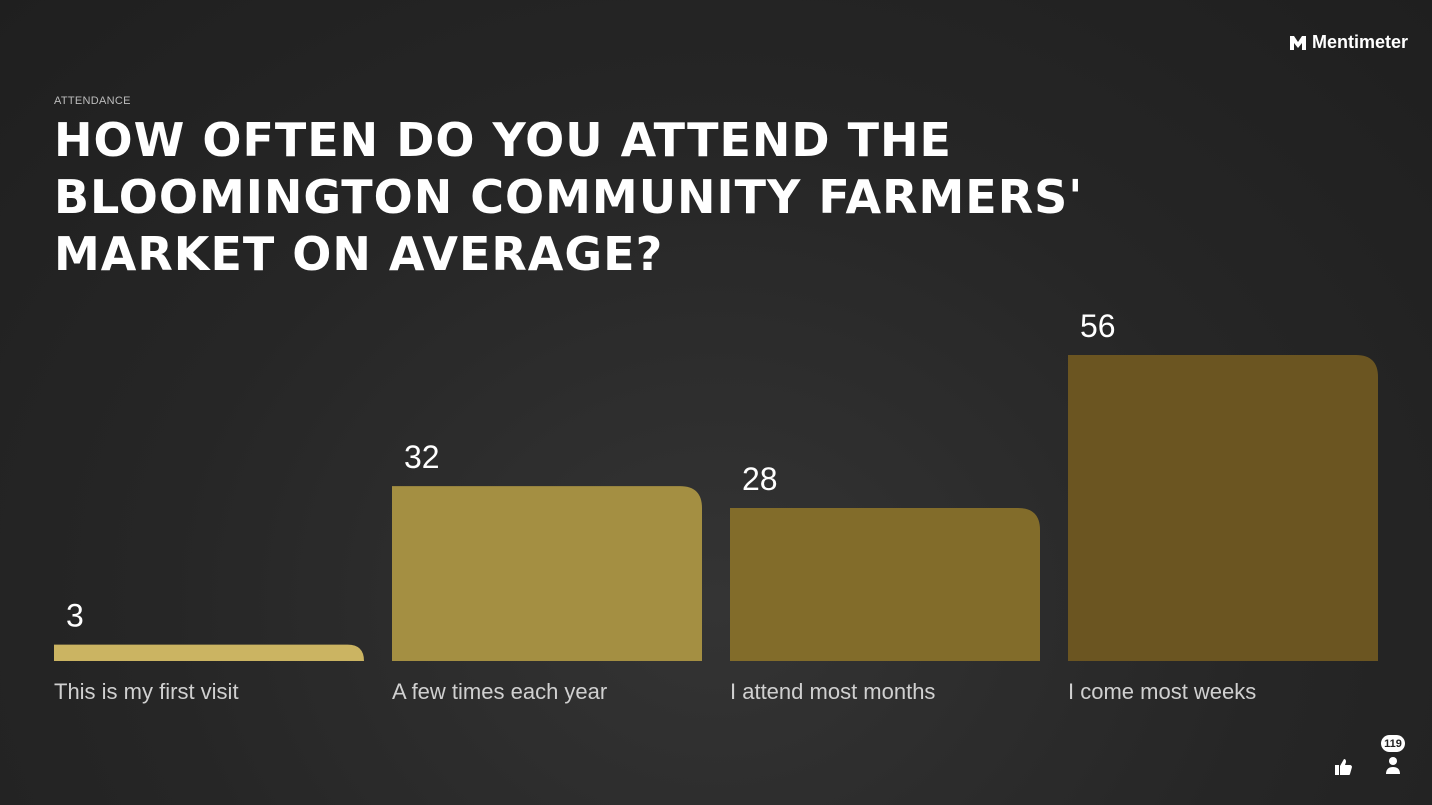 The height and width of the screenshot is (805, 1432). I want to click on brand-logo, so click(1297, 42).